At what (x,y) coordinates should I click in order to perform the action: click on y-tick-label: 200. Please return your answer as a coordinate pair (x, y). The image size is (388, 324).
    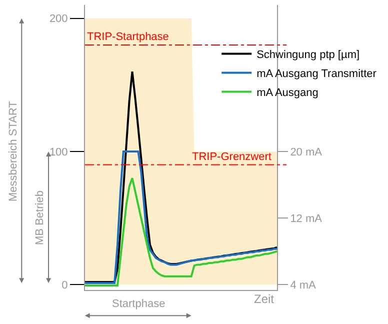
    Looking at the image, I should click on (58, 19).